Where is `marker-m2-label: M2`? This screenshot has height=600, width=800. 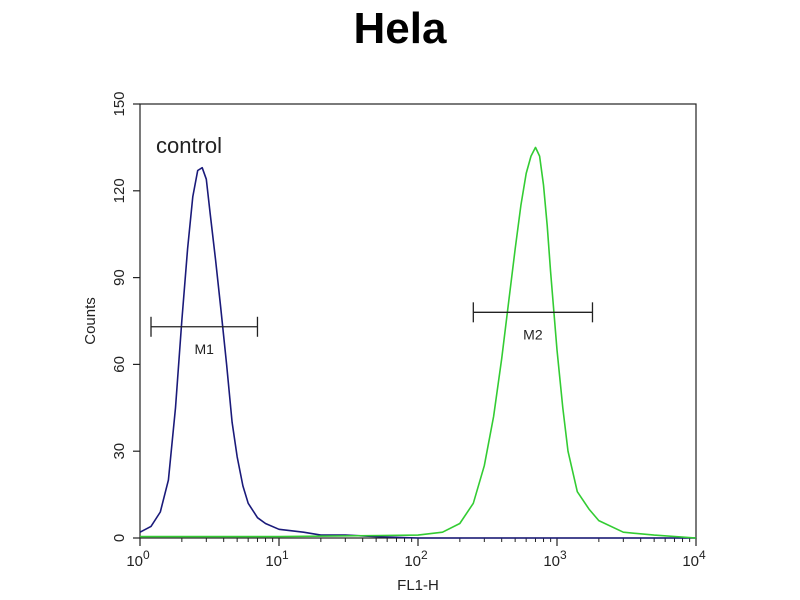 marker-m2-label: M2 is located at coordinates (533, 334).